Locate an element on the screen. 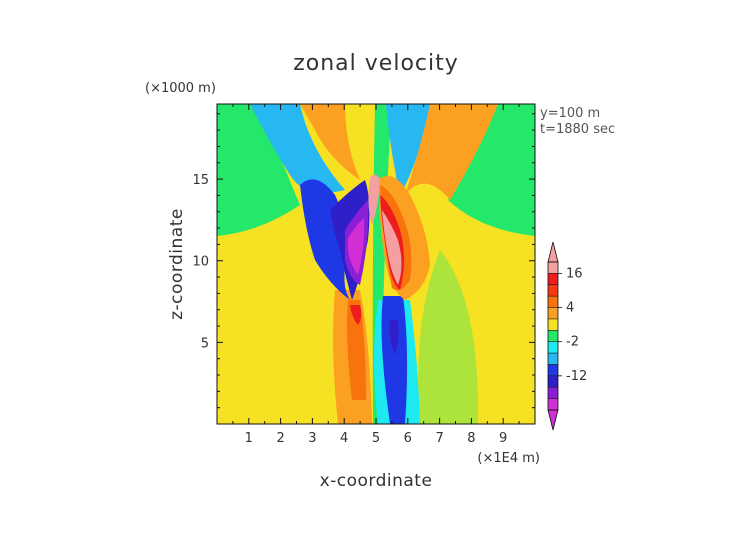 The width and height of the screenshot is (752, 536). x-tick-label: 5 is located at coordinates (376, 438).